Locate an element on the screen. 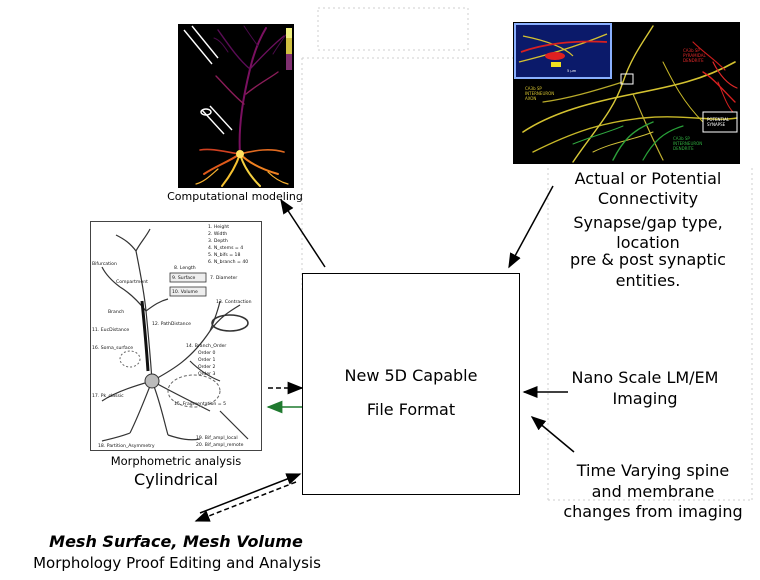  conn-img-label-10: DENDRITE is located at coordinates (683, 148).